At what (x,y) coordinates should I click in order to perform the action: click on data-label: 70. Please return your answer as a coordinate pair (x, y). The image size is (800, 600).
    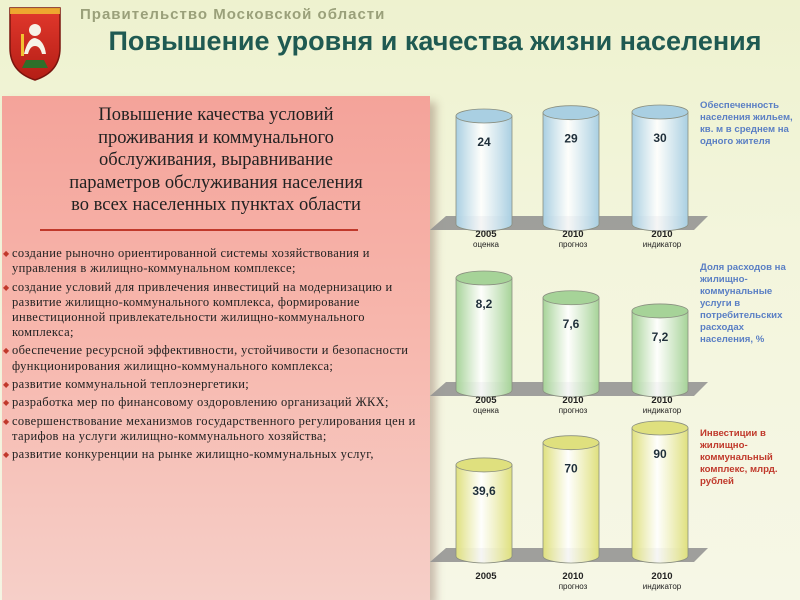
    Looking at the image, I should click on (571, 469).